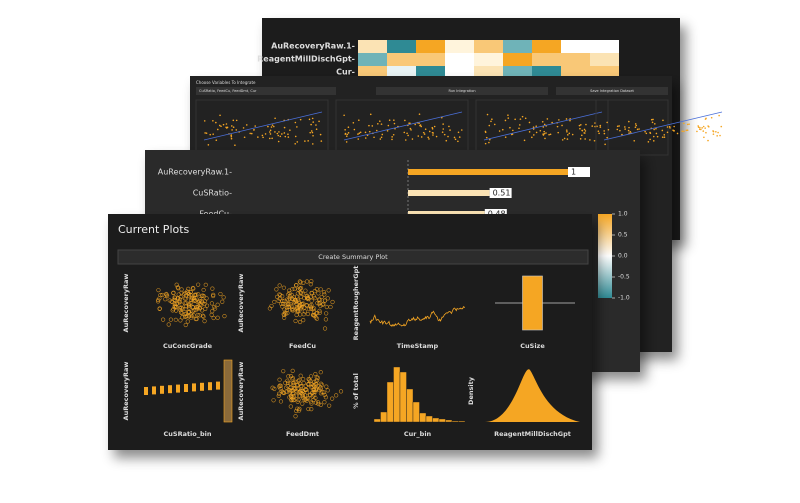  What do you see at coordinates (178, 388) in the screenshot?
I see `box` at bounding box center [178, 388].